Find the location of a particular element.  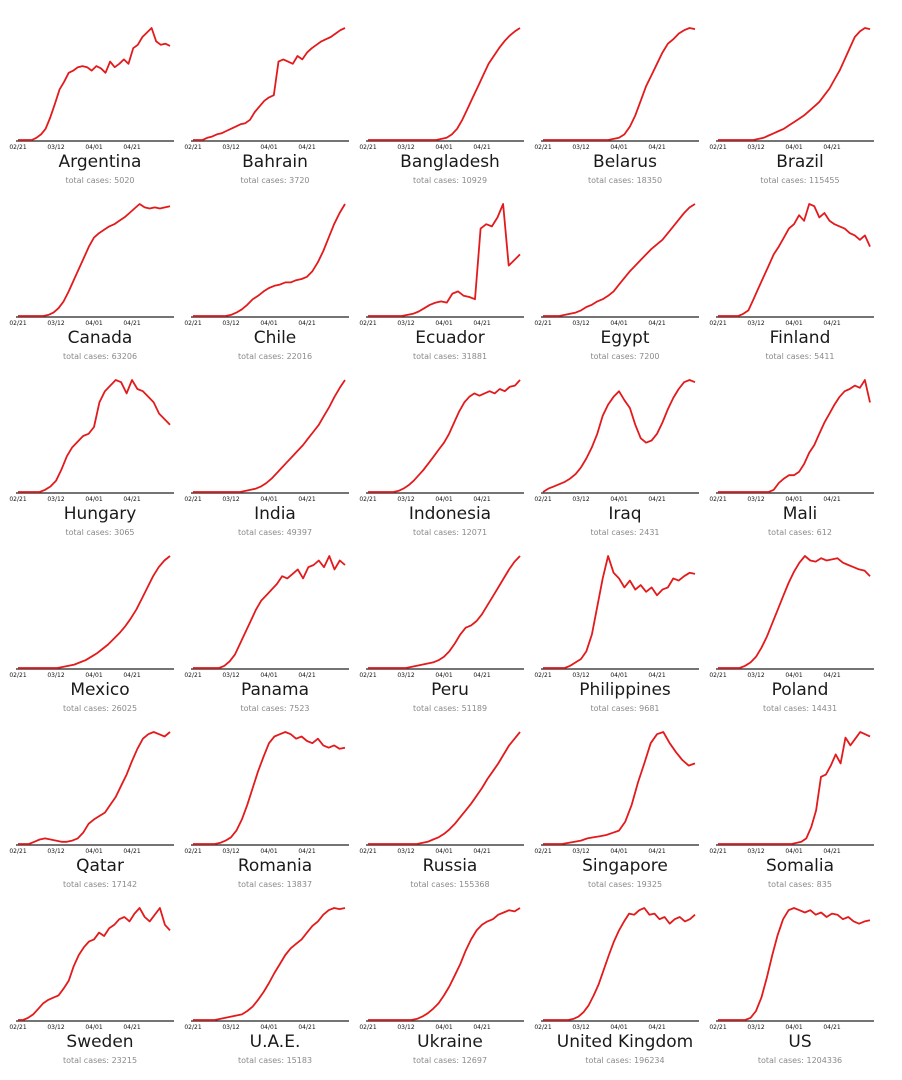

panel-title: Mali is located at coordinates (800, 514).